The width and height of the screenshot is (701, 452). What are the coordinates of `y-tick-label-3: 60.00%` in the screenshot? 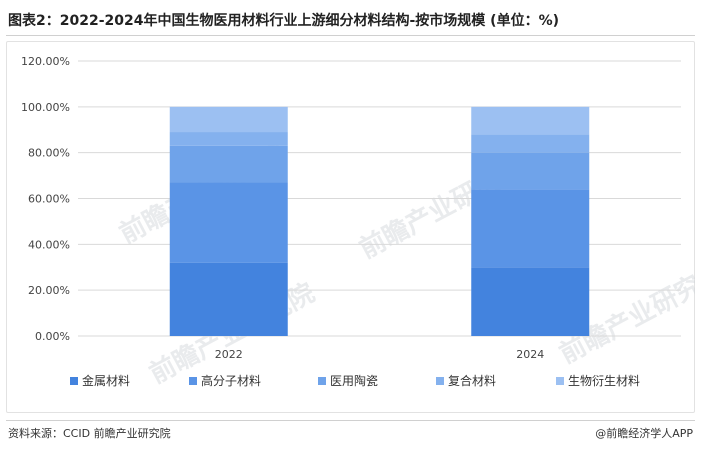 It's located at (49, 199).